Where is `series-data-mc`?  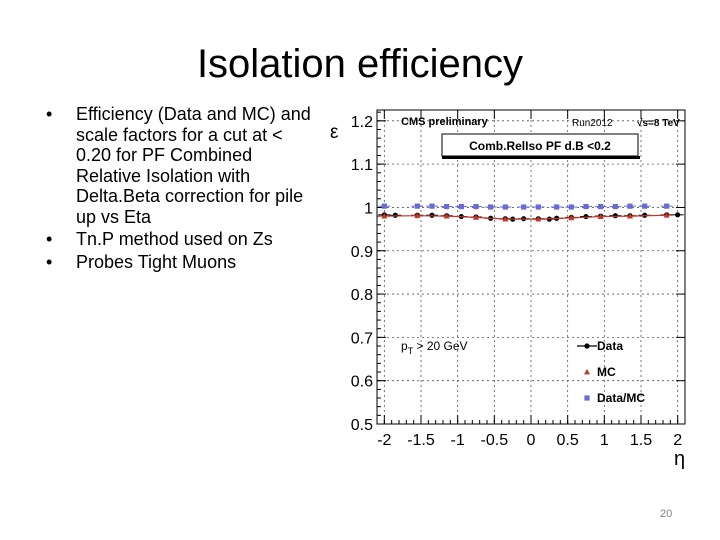
series-data-mc is located at coordinates (525, 206).